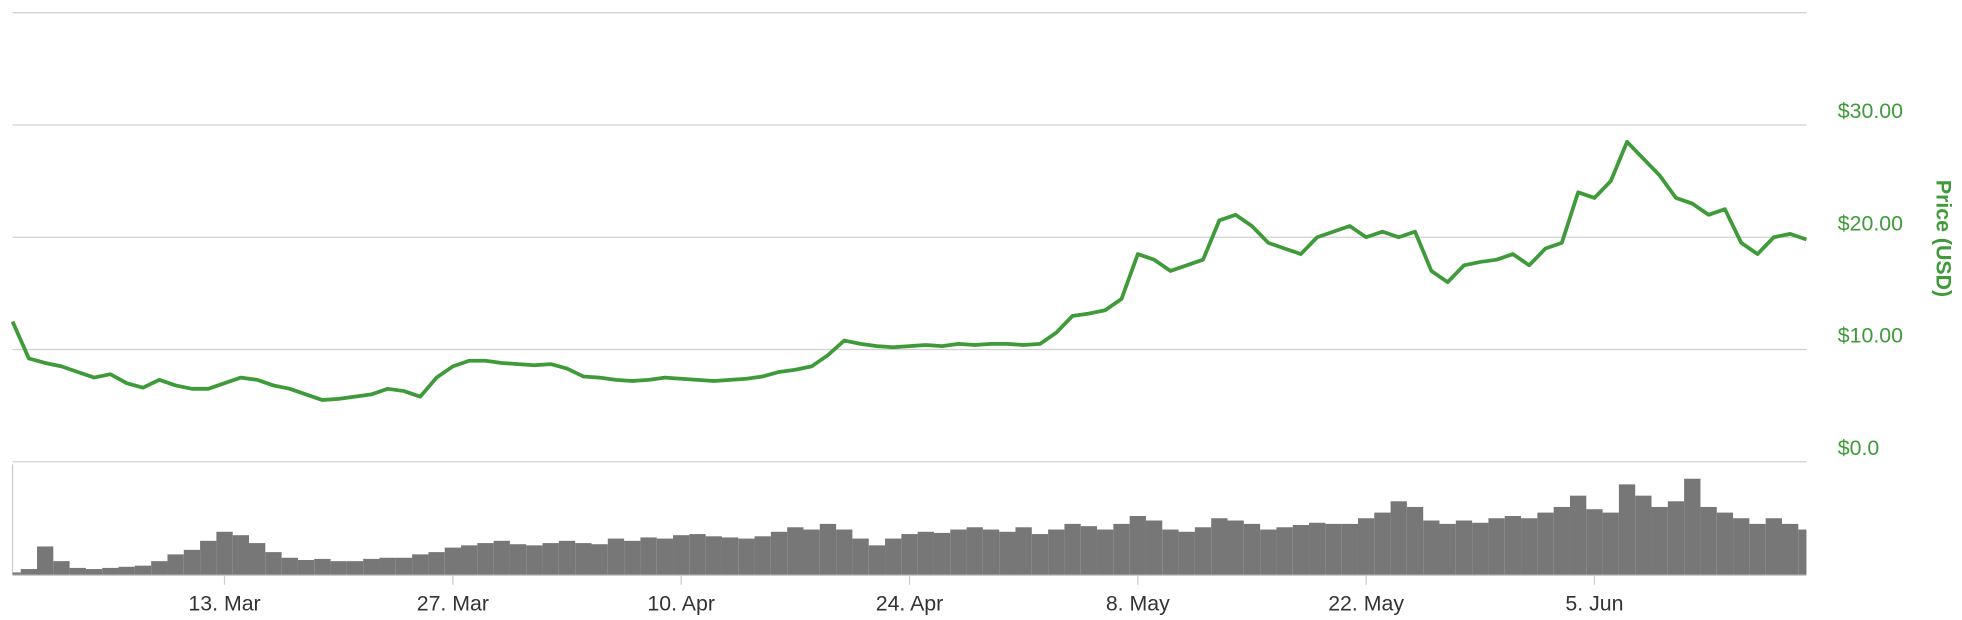  I want to click on x-tick-label: 5. Jun, so click(1594, 603).